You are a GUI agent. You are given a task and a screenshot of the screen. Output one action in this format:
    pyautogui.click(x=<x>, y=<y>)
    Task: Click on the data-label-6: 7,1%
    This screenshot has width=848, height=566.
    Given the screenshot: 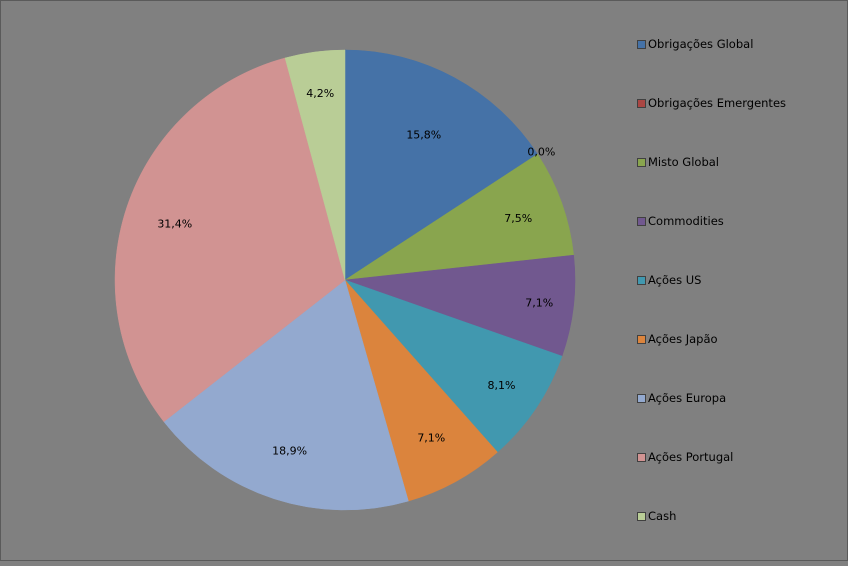 What is the action you would take?
    pyautogui.click(x=431, y=437)
    